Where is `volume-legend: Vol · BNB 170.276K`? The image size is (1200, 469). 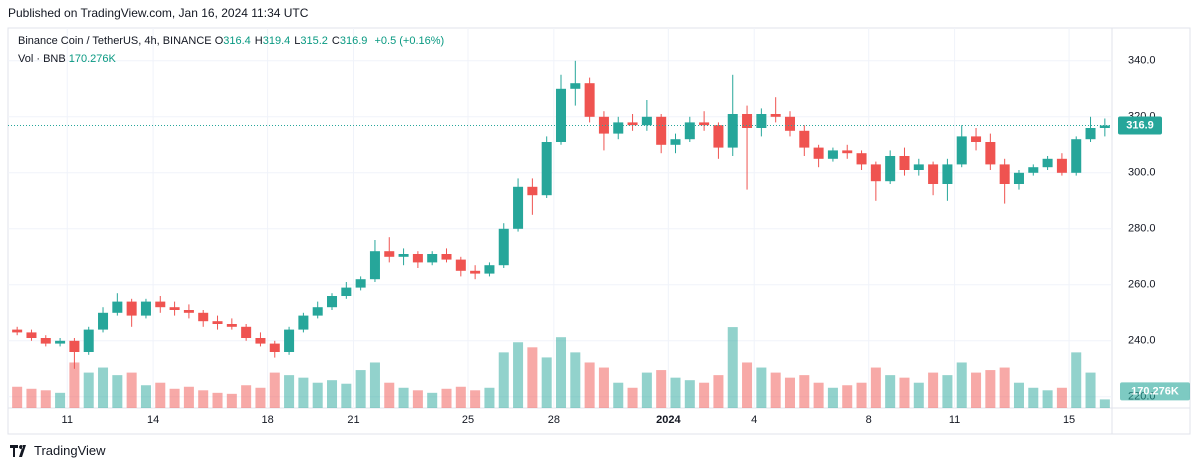 volume-legend: Vol · BNB 170.276K is located at coordinates (67, 59).